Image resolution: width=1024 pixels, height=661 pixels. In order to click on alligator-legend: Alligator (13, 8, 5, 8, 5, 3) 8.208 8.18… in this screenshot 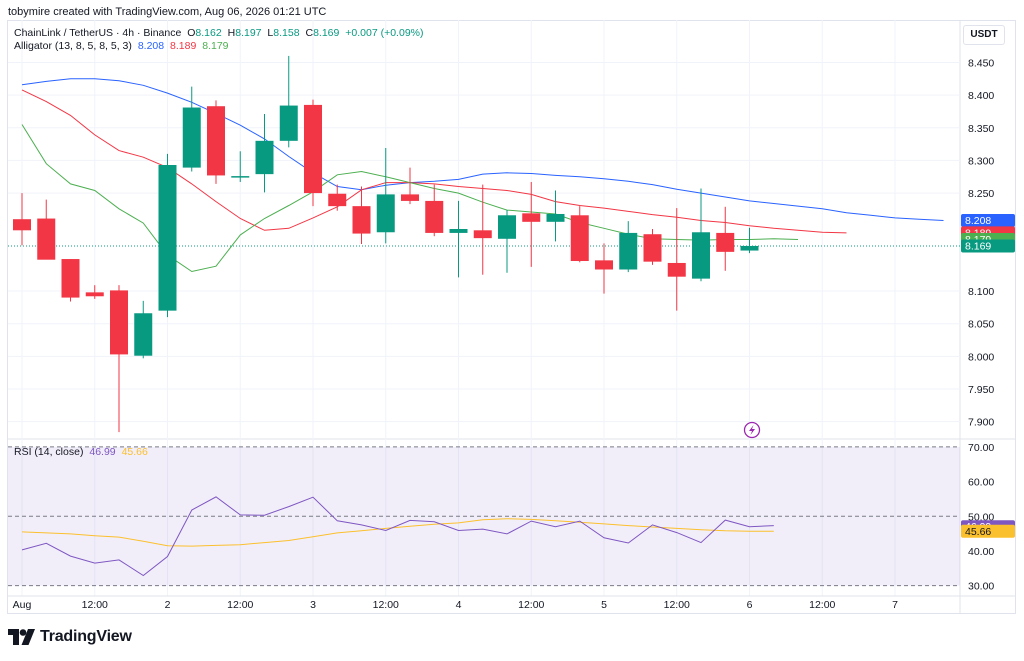, I will do `click(123, 46)`.